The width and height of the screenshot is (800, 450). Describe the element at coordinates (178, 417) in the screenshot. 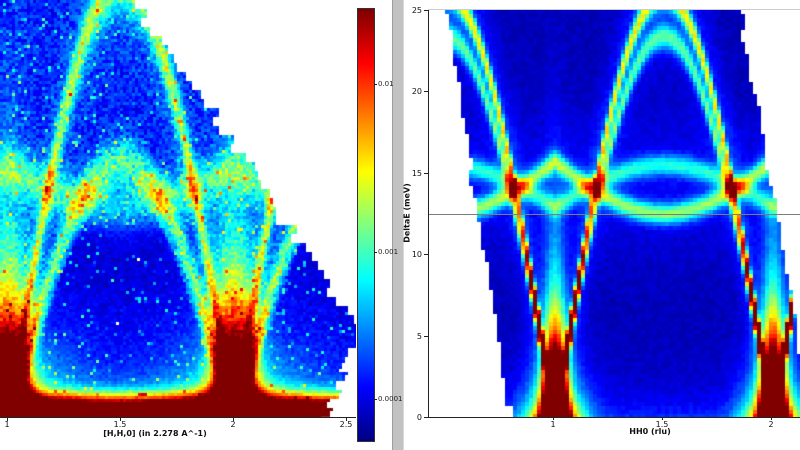

I see `left-x-axis` at that location.